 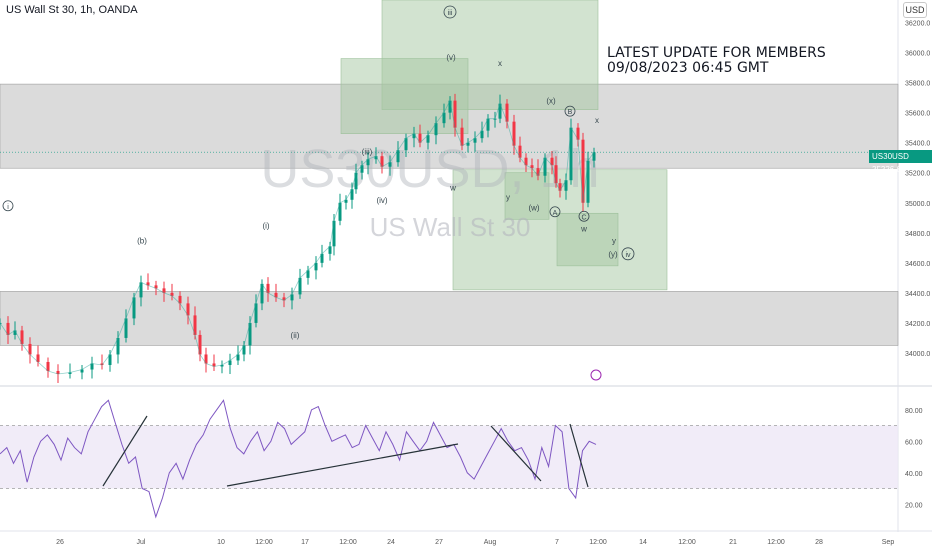 I want to click on price-tick-label: 35800.0, so click(x=917, y=84).